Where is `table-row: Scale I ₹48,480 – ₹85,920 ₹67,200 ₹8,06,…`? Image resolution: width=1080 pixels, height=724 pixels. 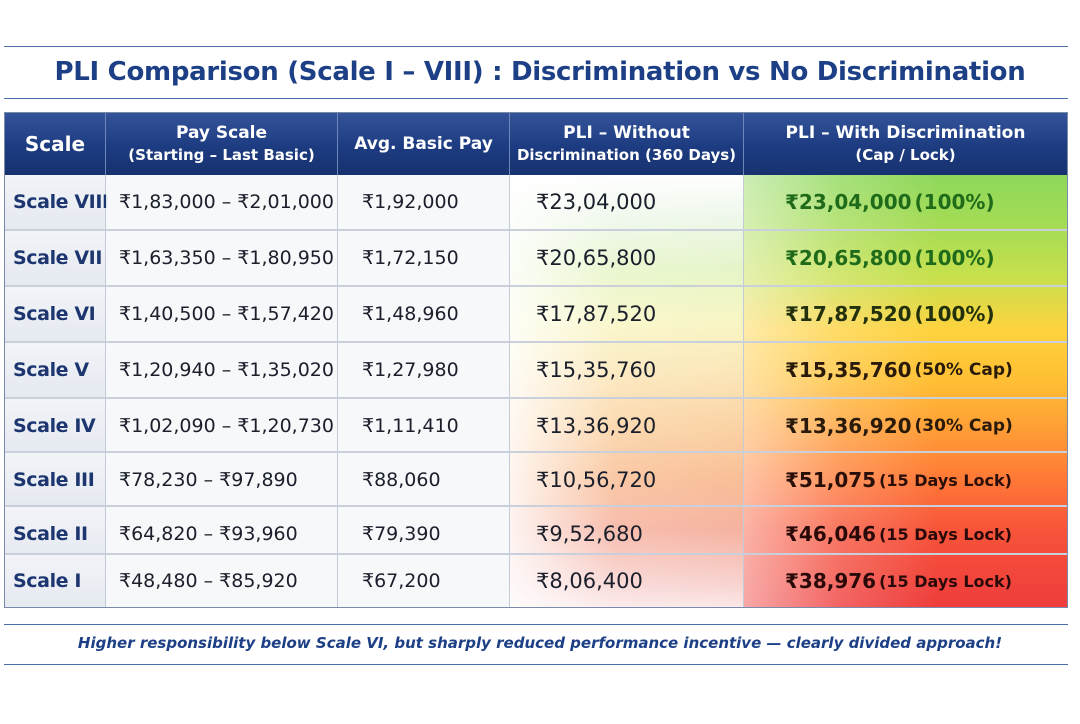
table-row: Scale I ₹48,480 – ₹85,920 ₹67,200 ₹8,06,… is located at coordinates (536, 581).